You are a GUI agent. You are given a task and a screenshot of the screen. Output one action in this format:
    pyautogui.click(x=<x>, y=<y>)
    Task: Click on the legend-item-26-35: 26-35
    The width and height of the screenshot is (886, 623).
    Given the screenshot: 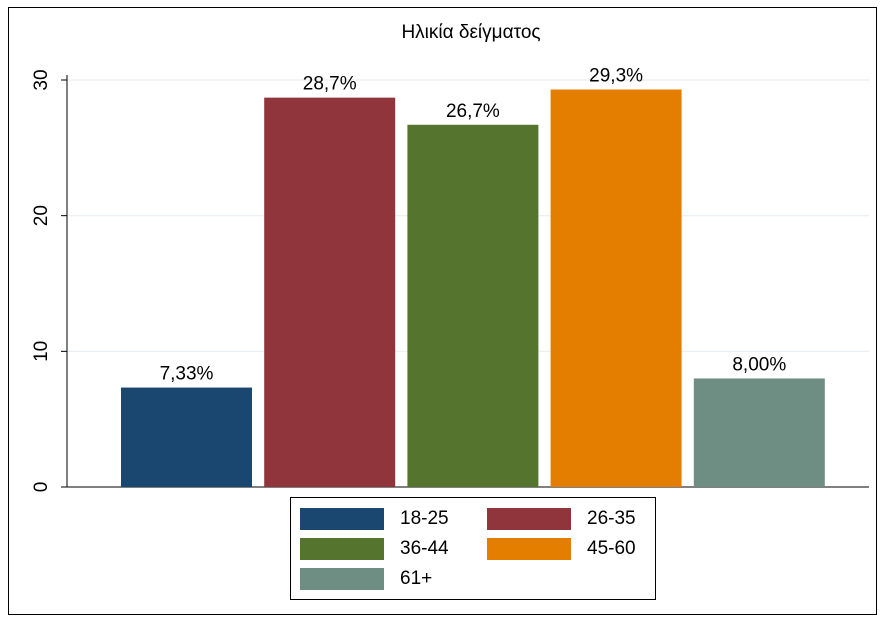 What is the action you would take?
    pyautogui.click(x=561, y=519)
    